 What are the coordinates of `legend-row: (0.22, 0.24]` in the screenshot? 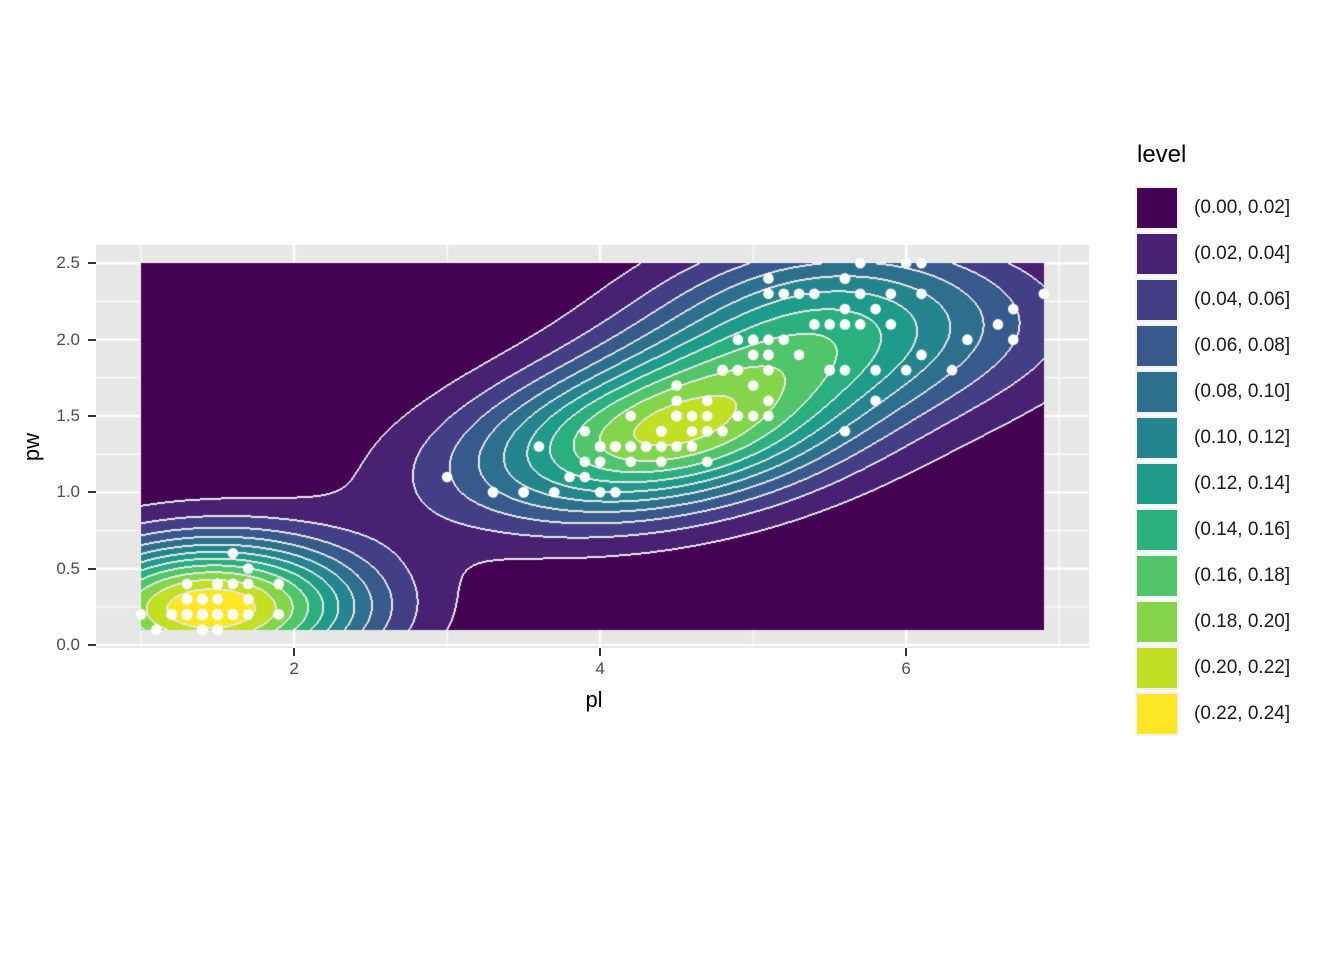 It's located at (1212, 714).